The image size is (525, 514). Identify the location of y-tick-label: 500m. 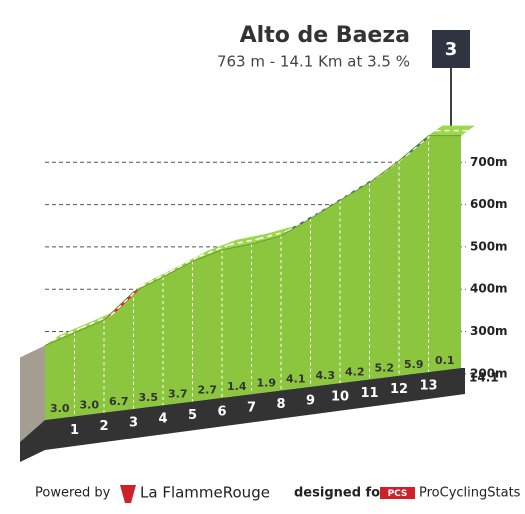
(489, 246).